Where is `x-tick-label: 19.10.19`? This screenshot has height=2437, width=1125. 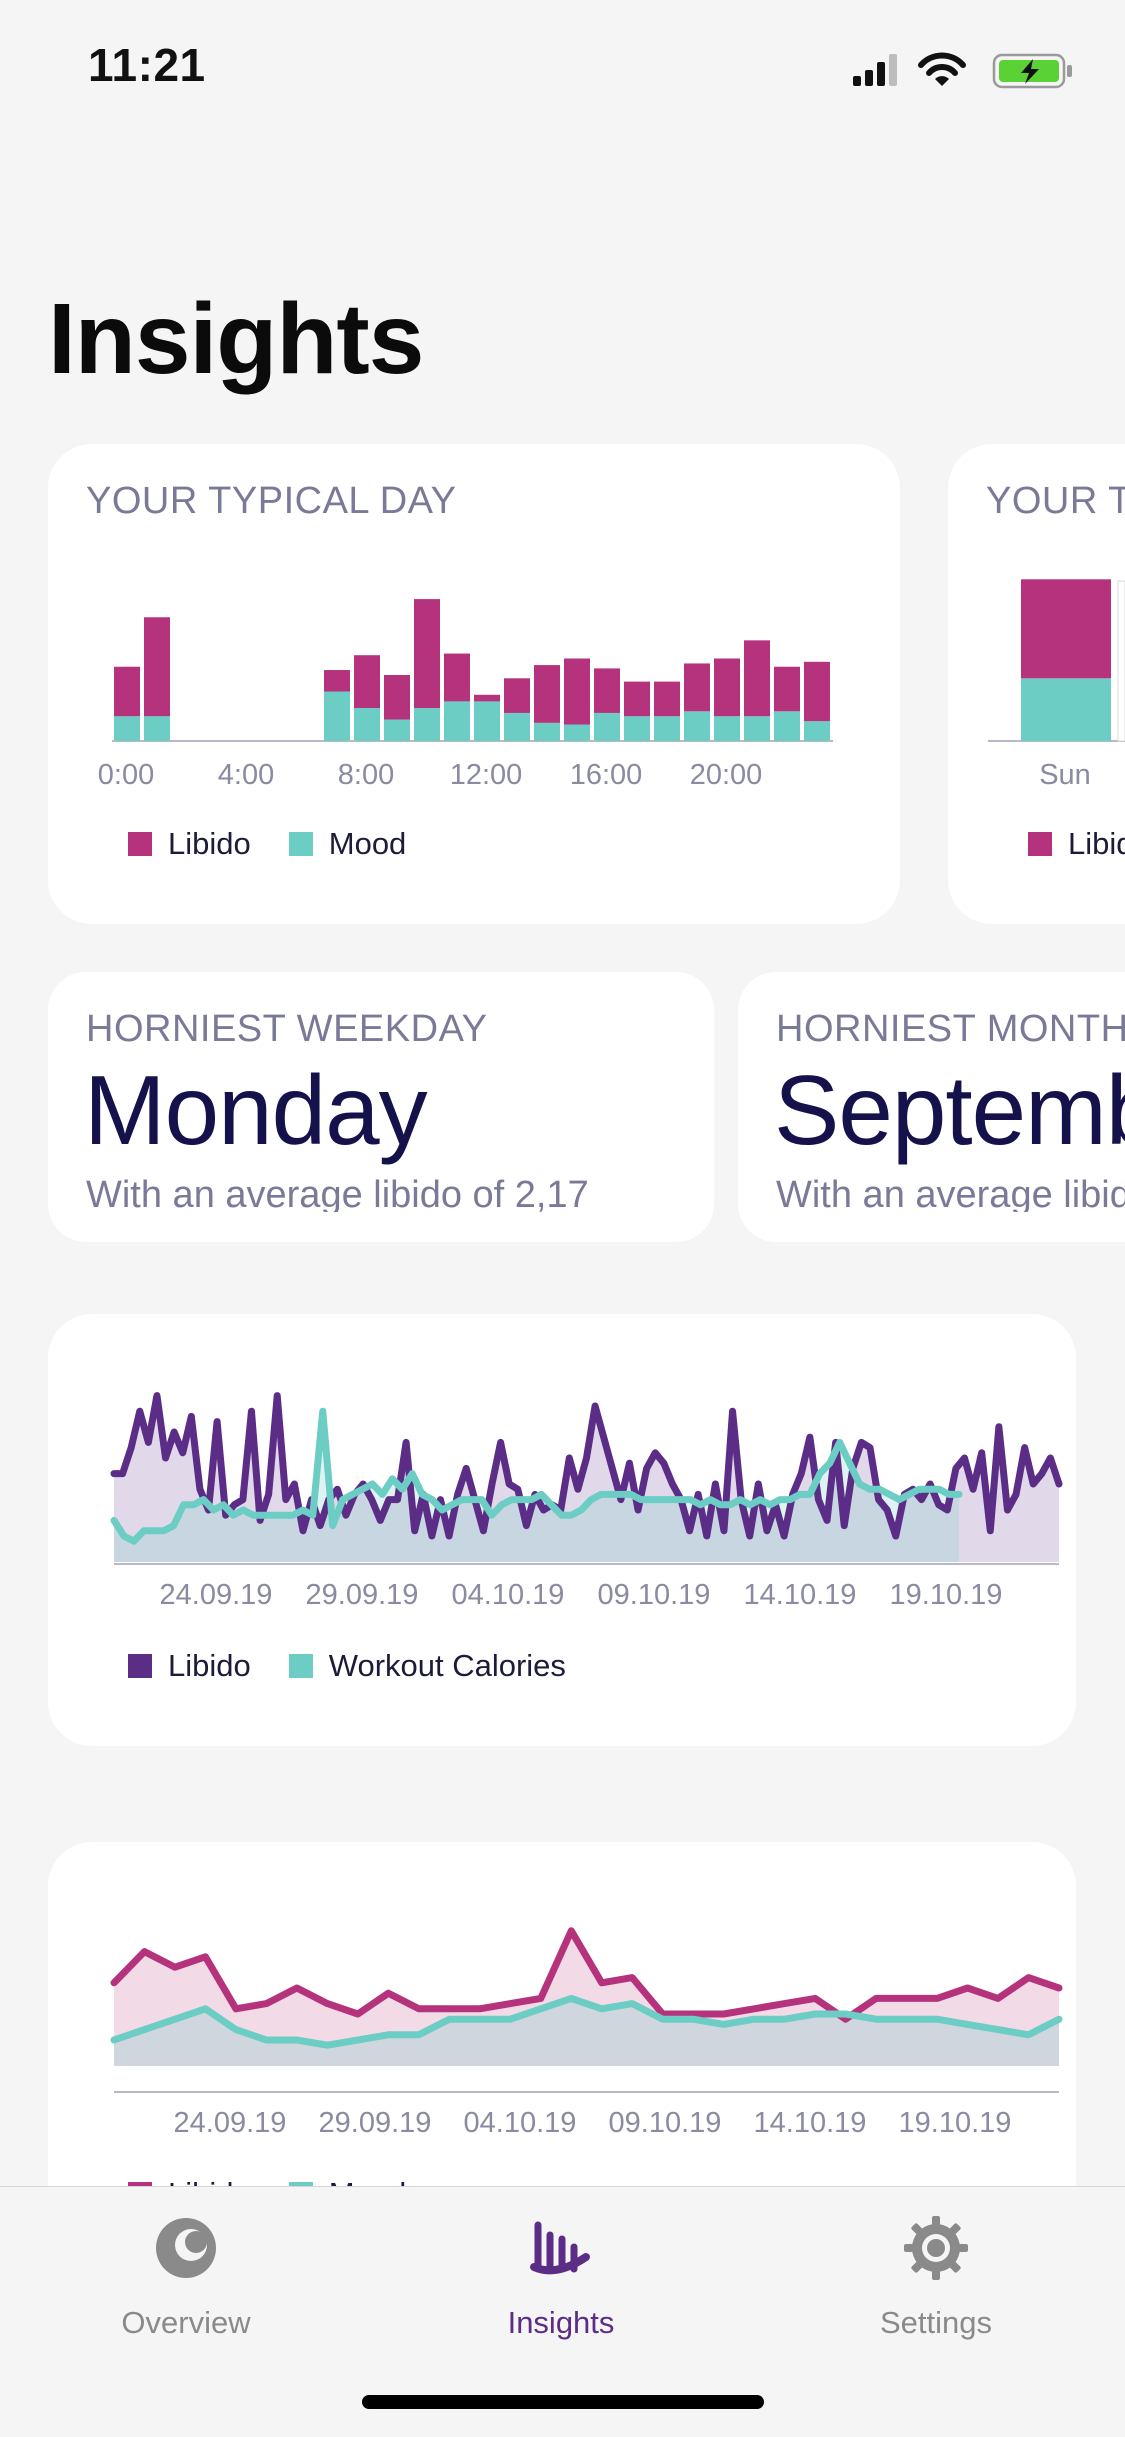 x-tick-label: 19.10.19 is located at coordinates (955, 2123).